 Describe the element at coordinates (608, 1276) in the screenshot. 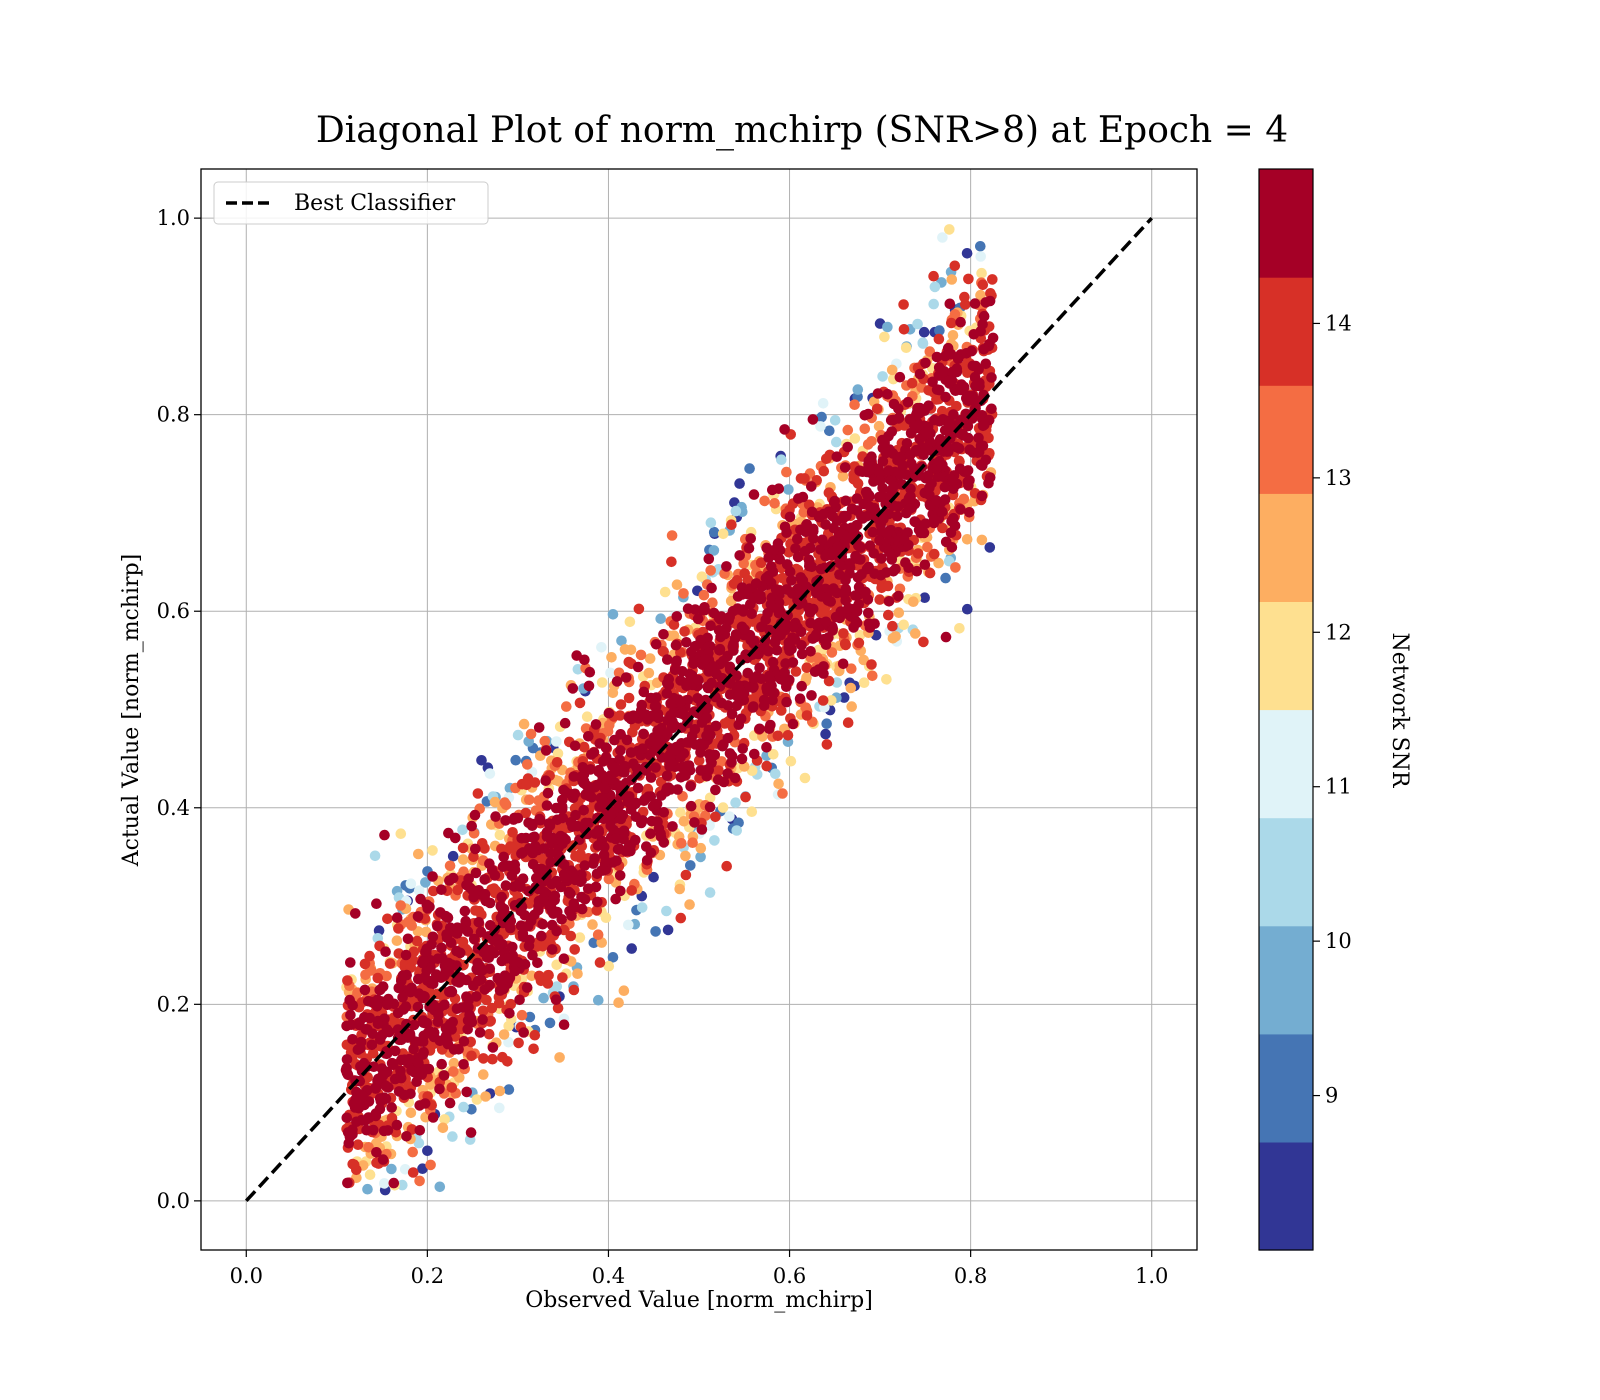

I see `x-tick-label: 0.4` at that location.